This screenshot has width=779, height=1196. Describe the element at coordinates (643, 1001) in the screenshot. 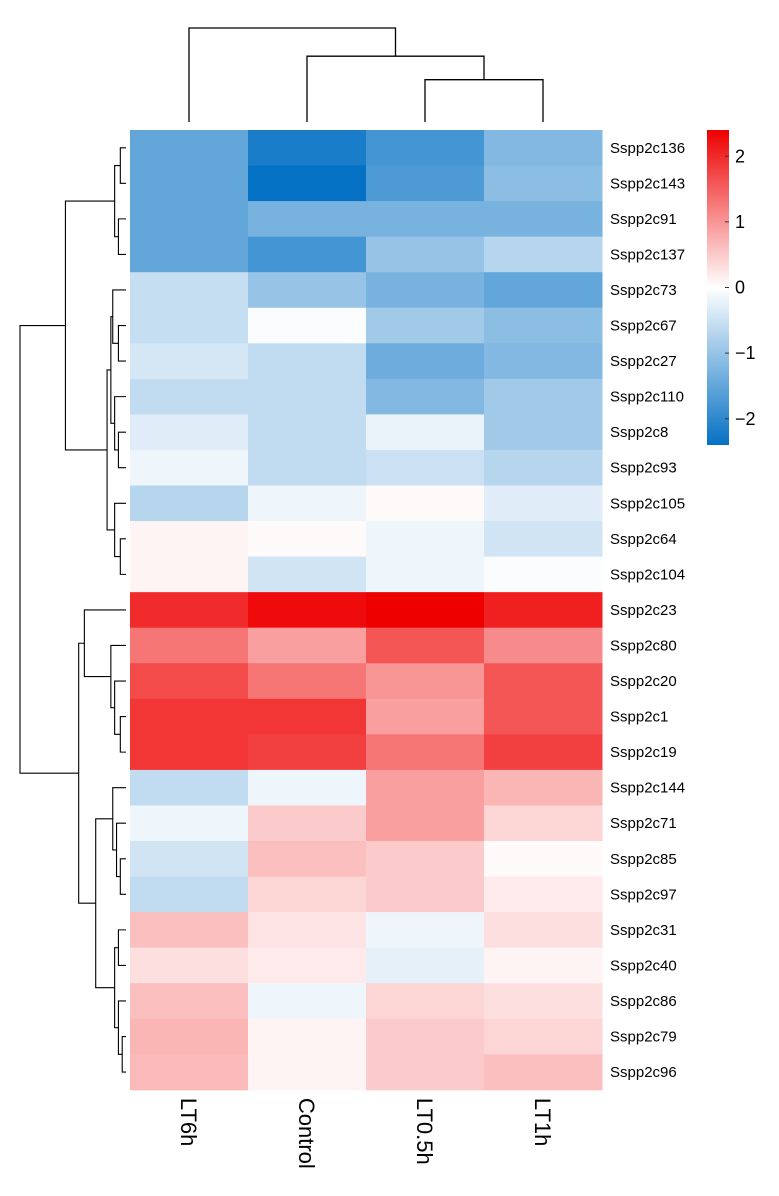

I see `row-label: Sspp2c86` at that location.